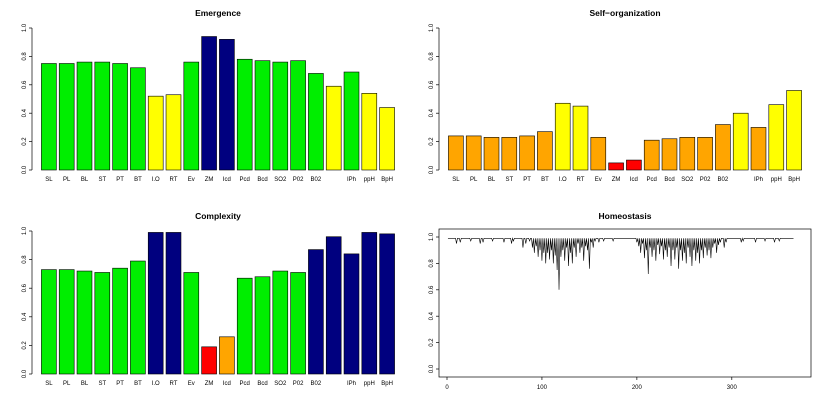 Image resolution: width=814 pixels, height=407 pixels. I want to click on chart-title: Self−organization, so click(624, 13).